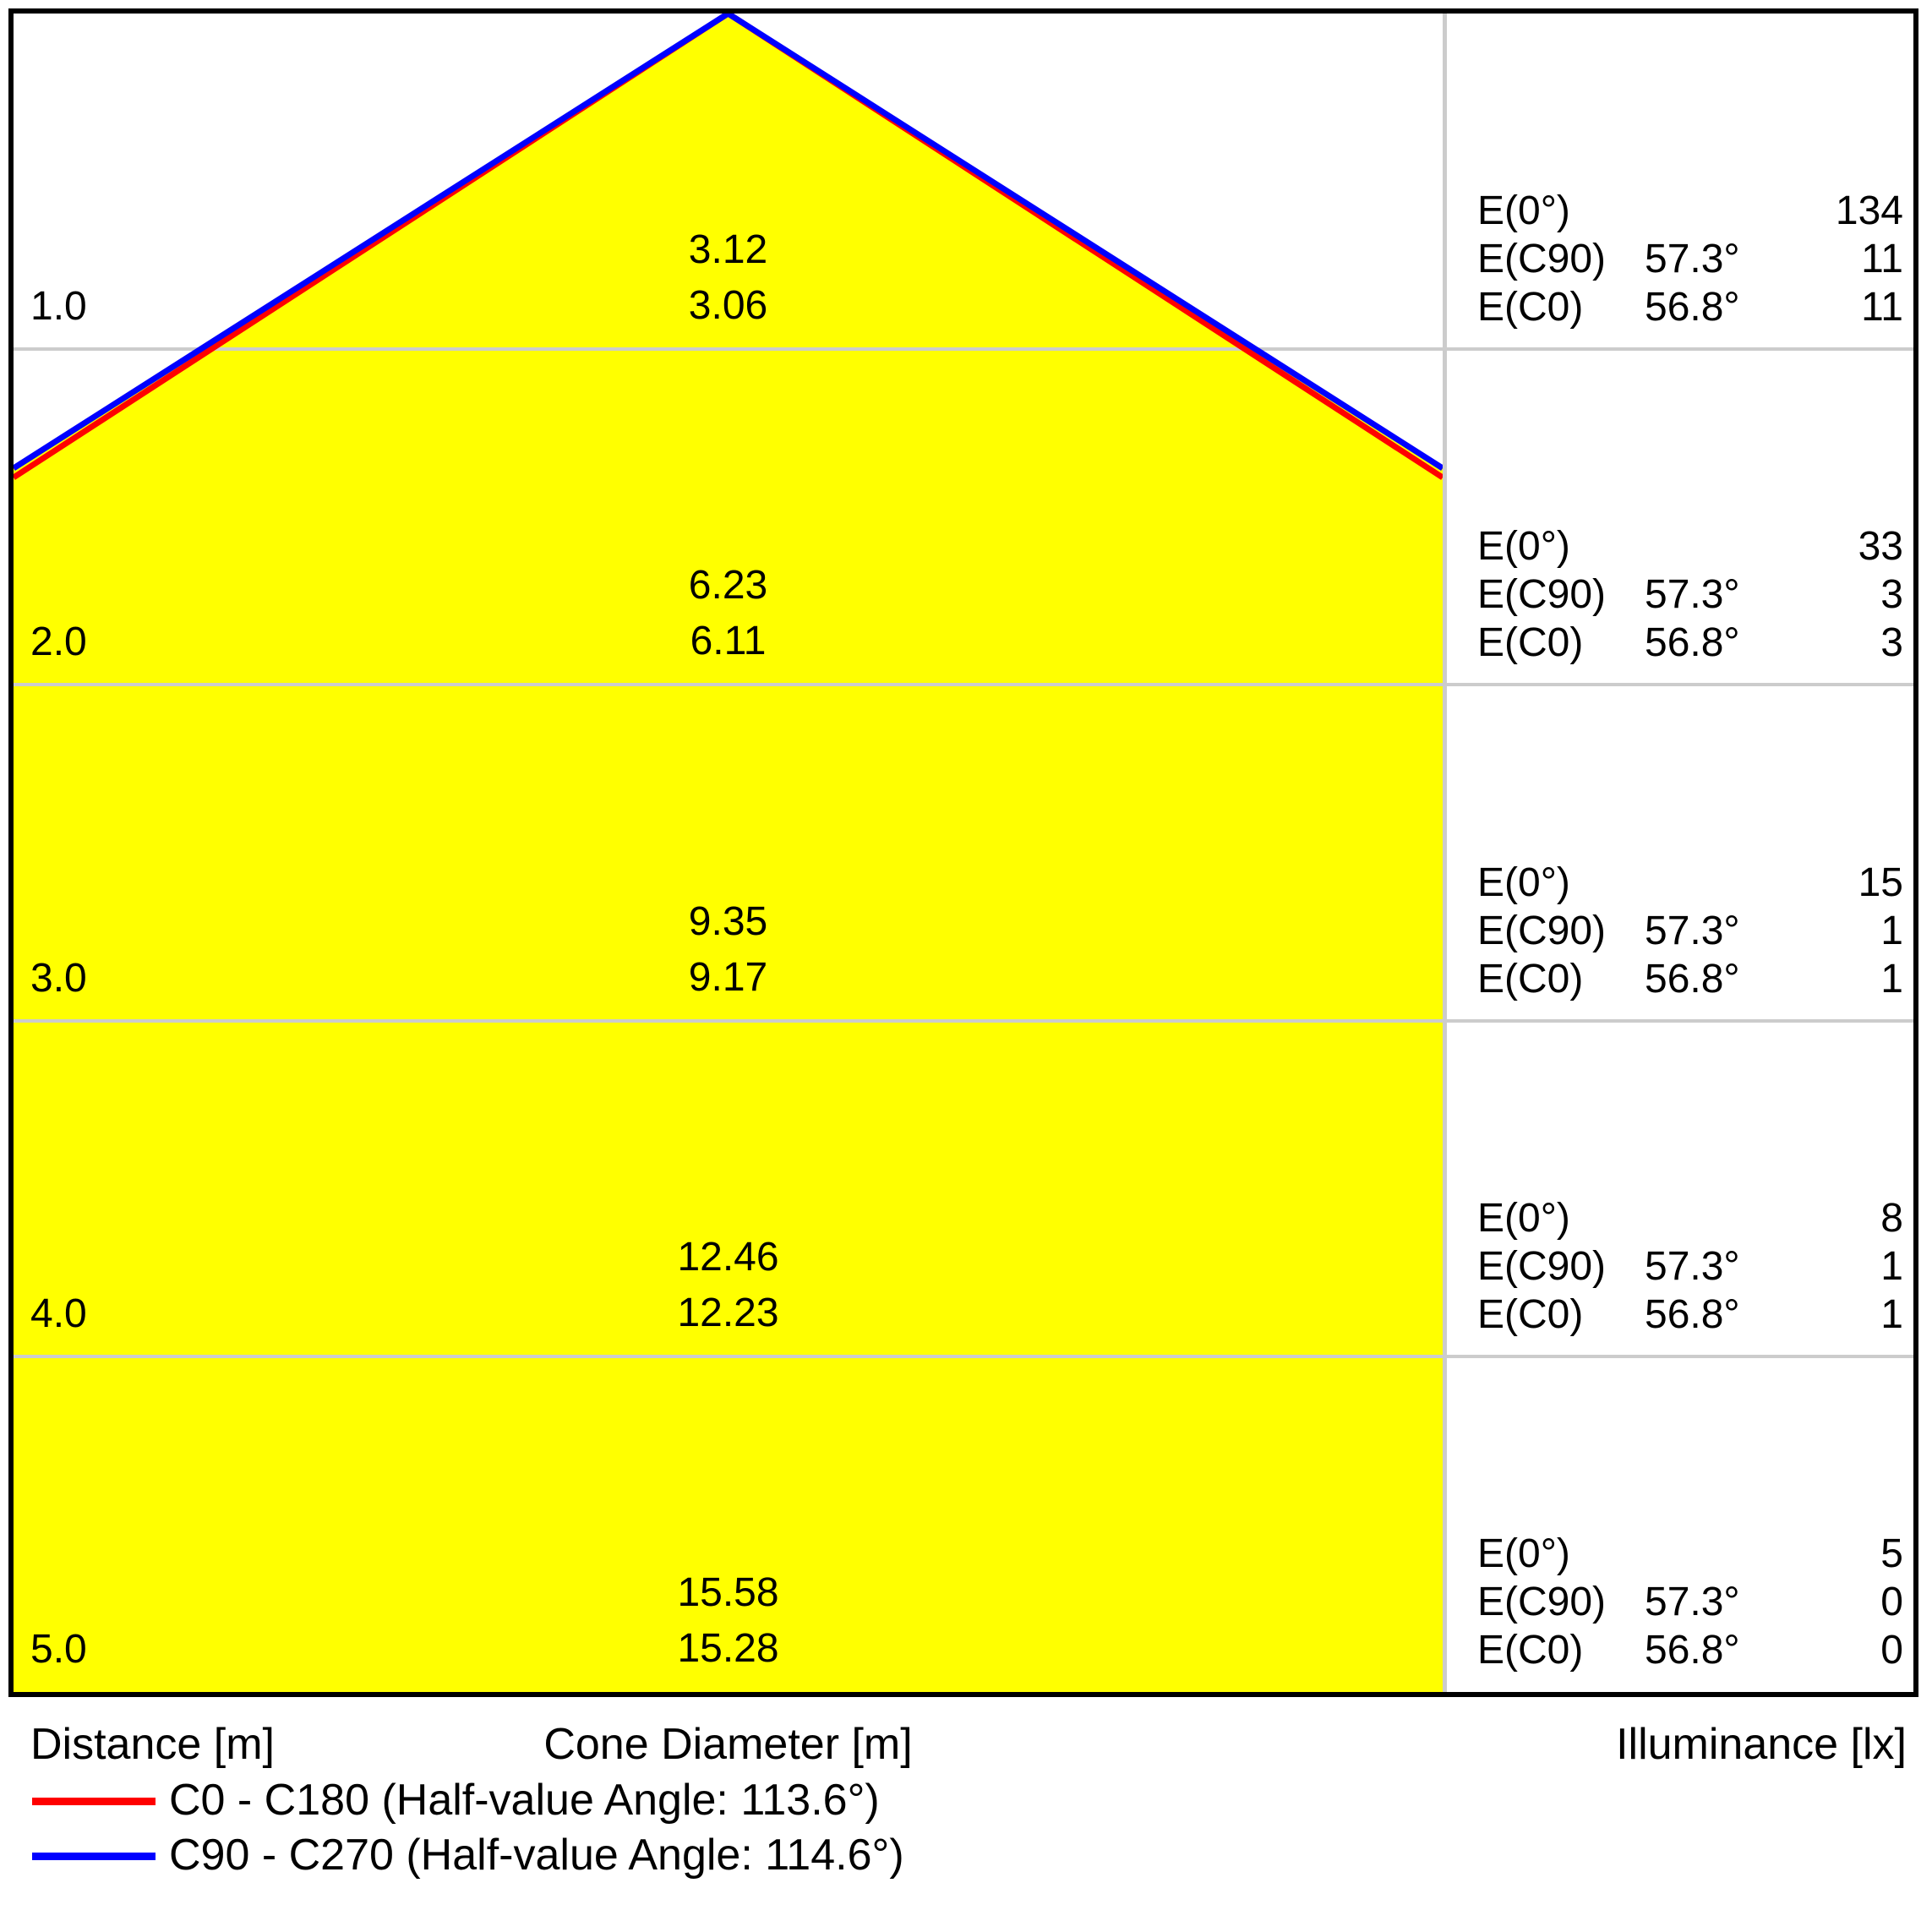  I want to click on illuminance-line: E(0°) 134, so click(1690, 211).